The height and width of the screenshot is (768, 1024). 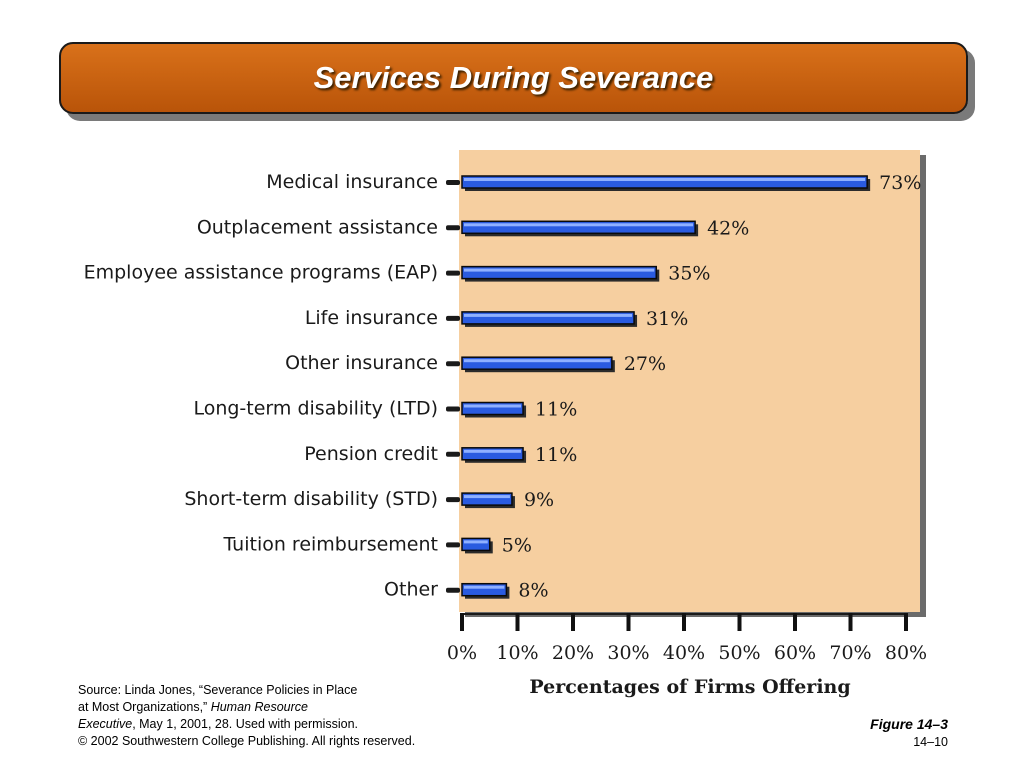 I want to click on bar-medical-insurance, so click(x=664, y=182).